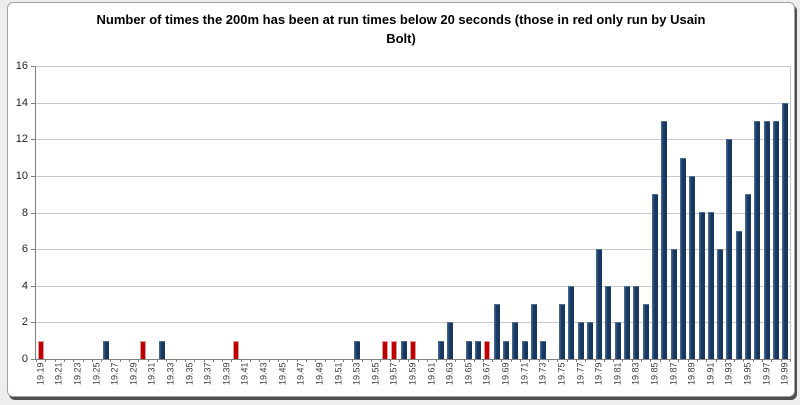 Image resolution: width=800 pixels, height=405 pixels. Describe the element at coordinates (58, 374) in the screenshot. I see `x-axis-label-19.21: 19.21` at that location.